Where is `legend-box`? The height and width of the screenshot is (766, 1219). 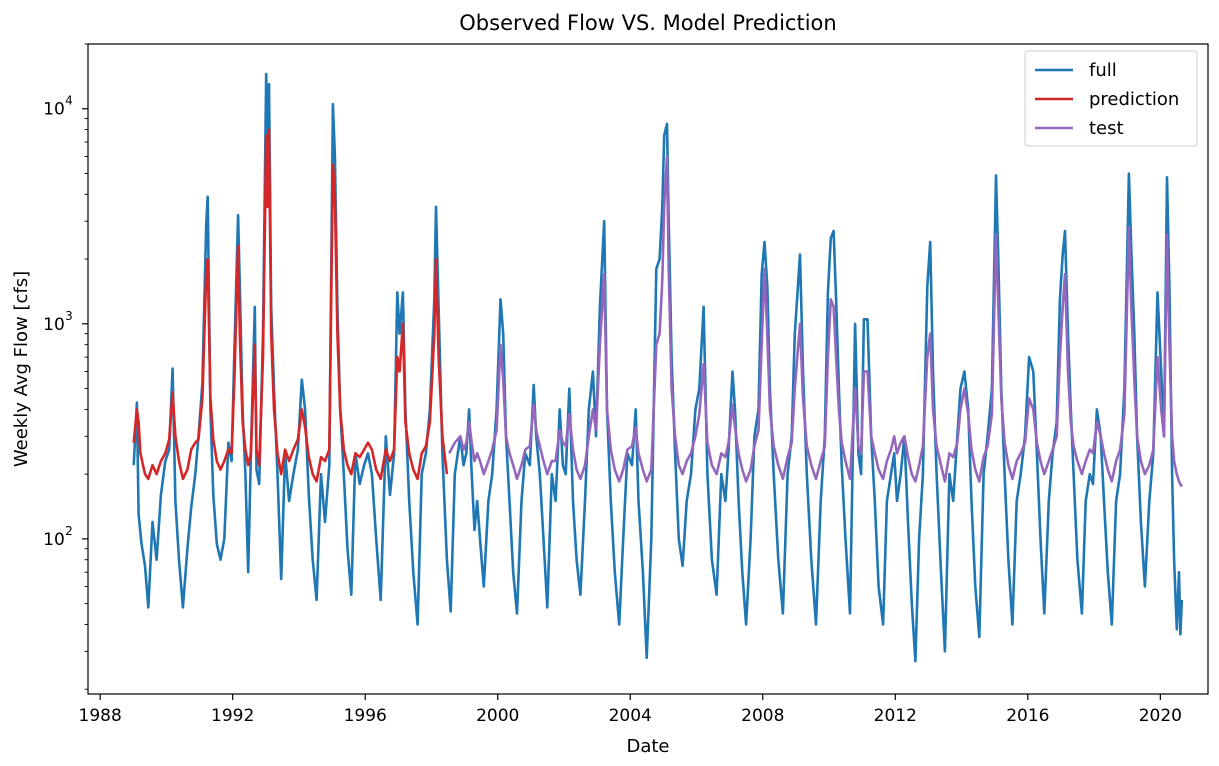
legend-box is located at coordinates (1111, 98).